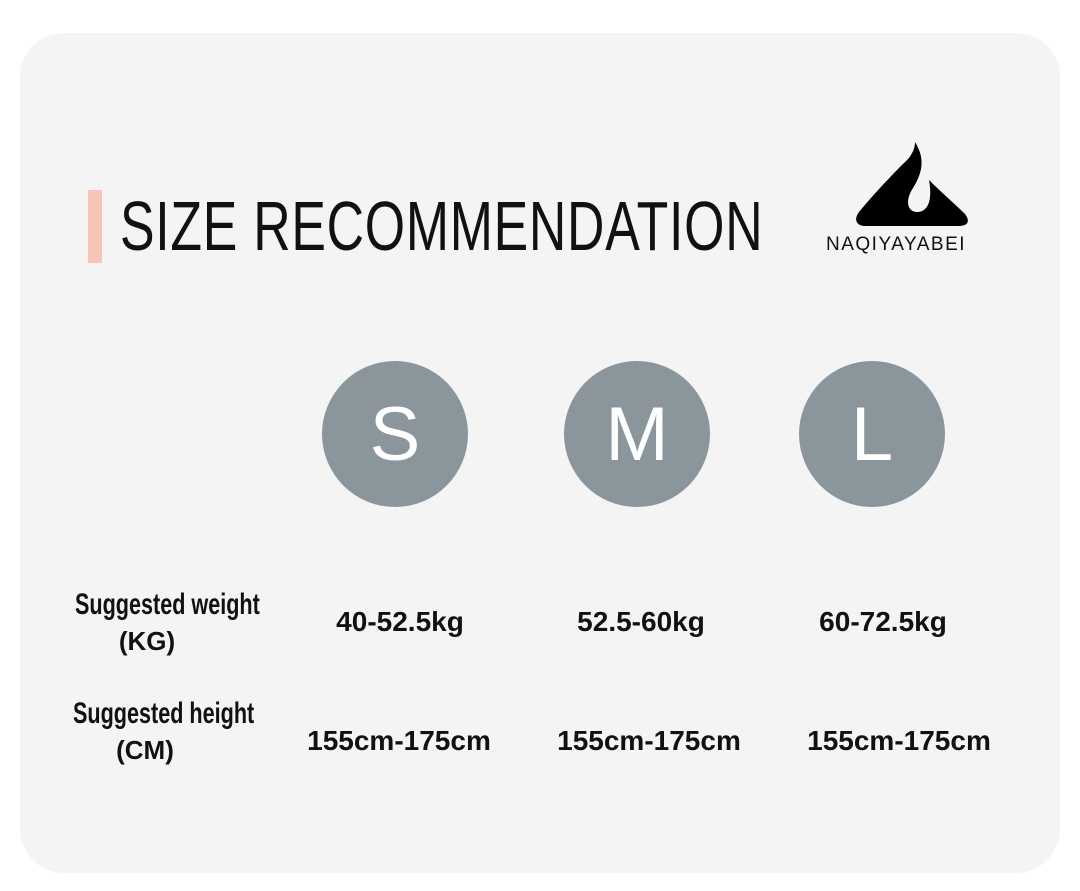 Image resolution: width=1080 pixels, height=891 pixels. I want to click on height-l: 155cm-175cm, so click(899, 740).